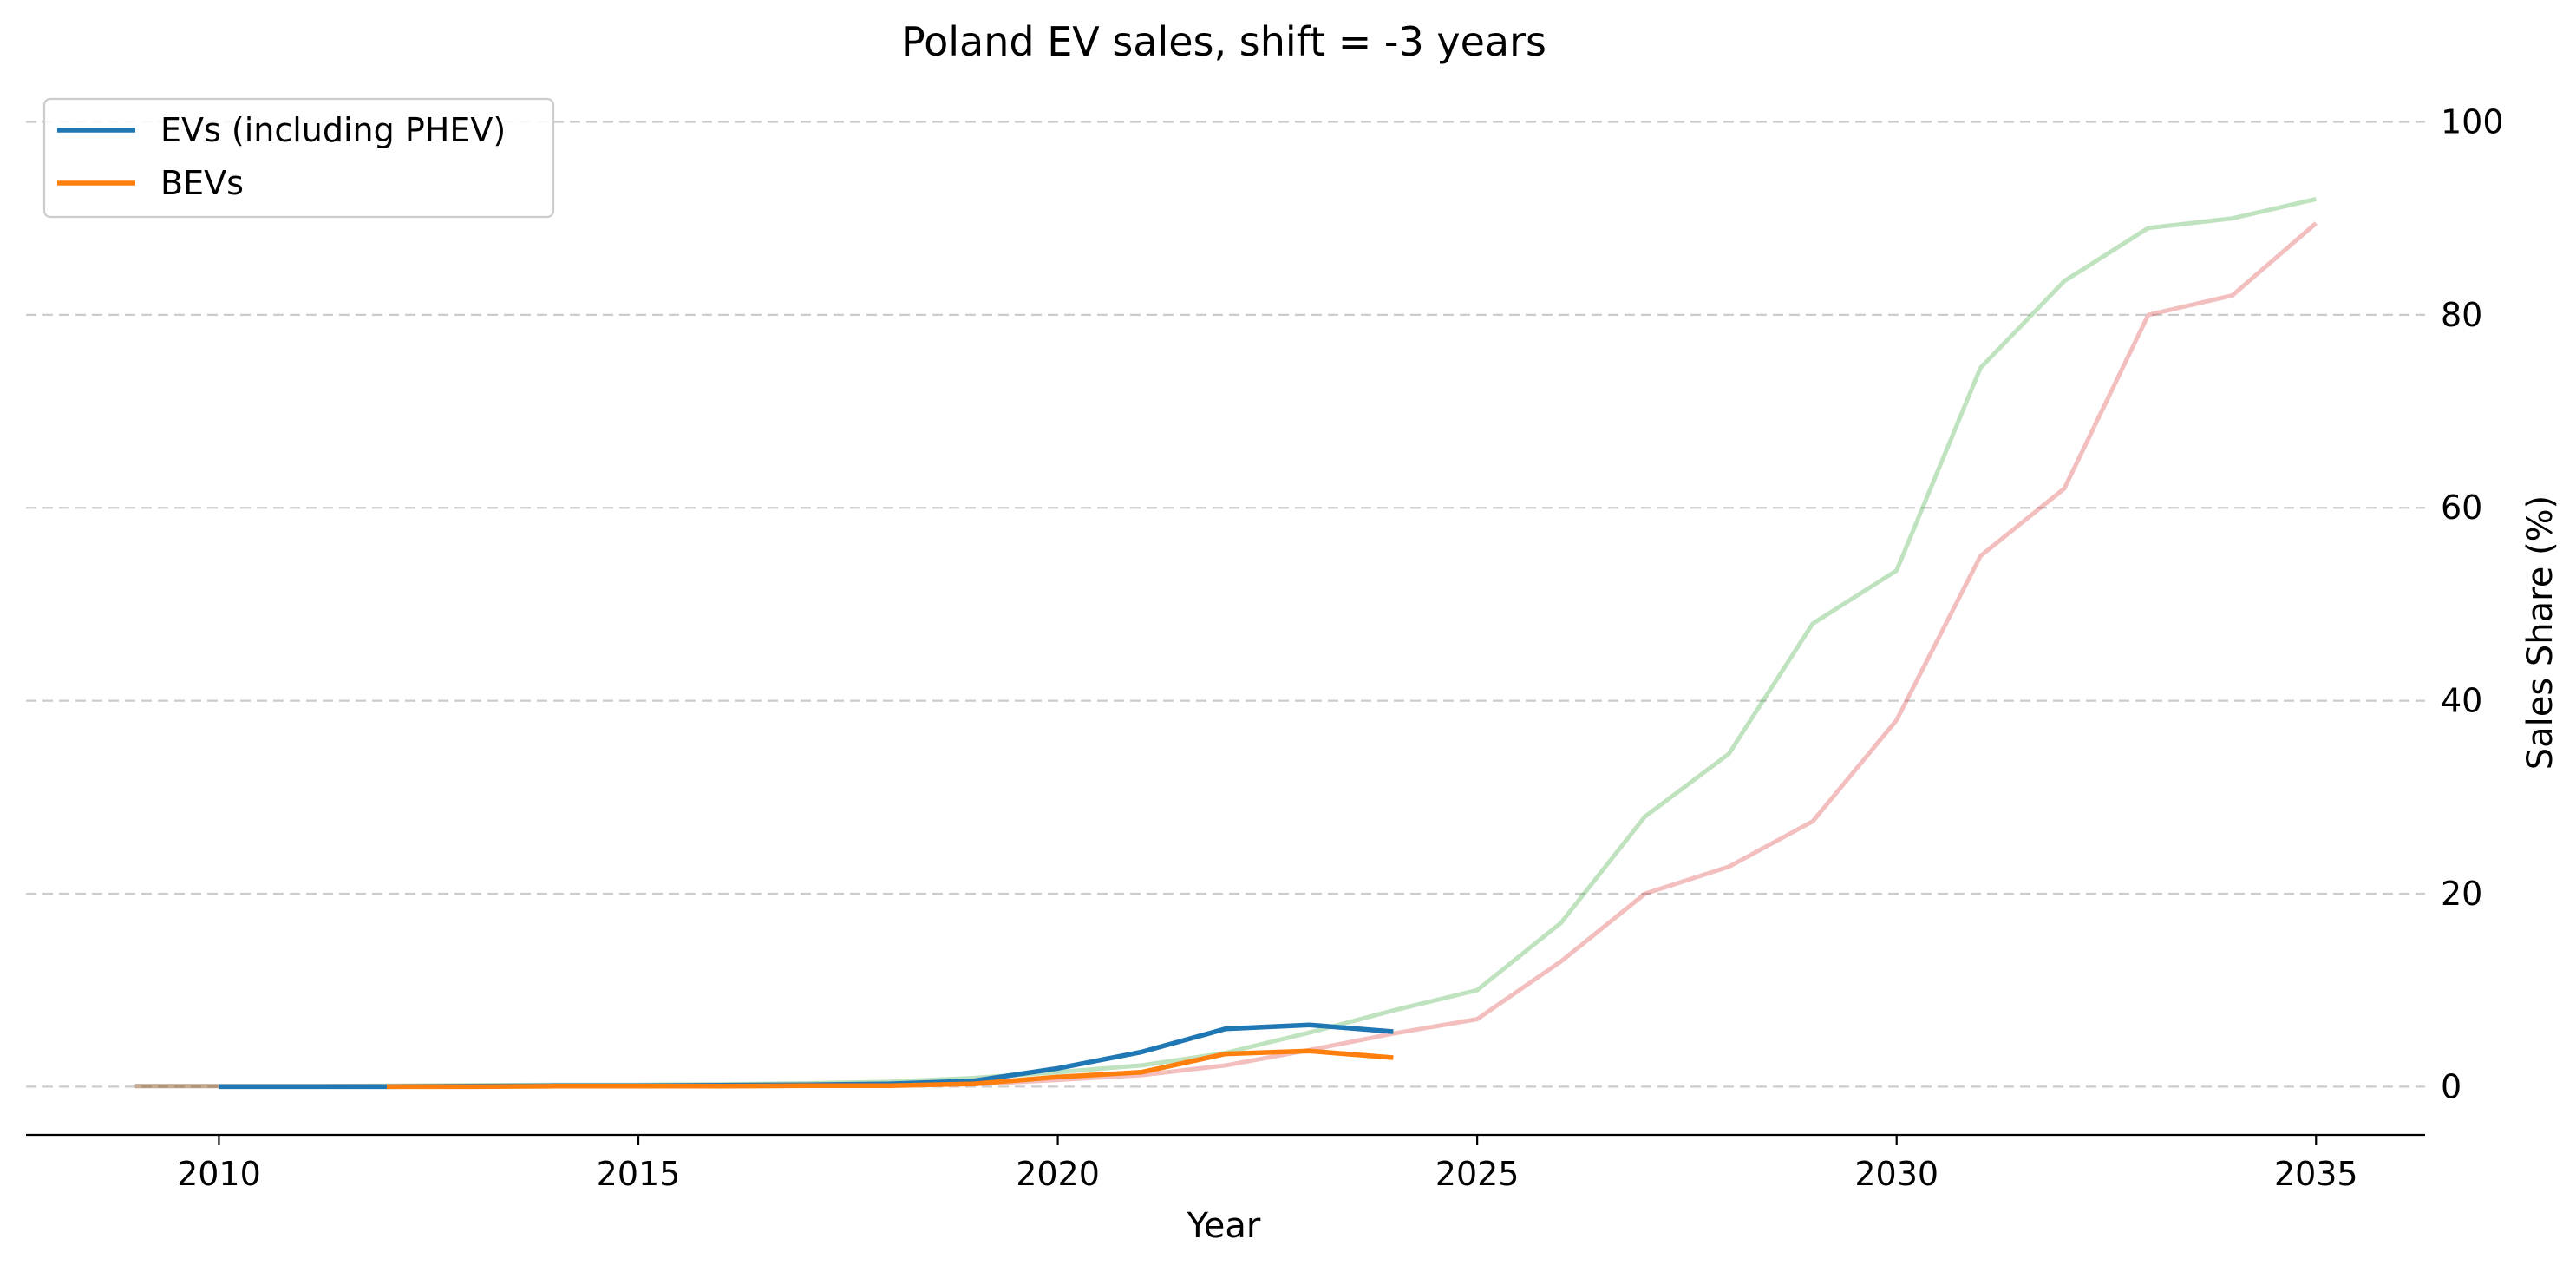 The image size is (2576, 1272). Describe the element at coordinates (1224, 1226) in the screenshot. I see `x-axis-title: Year` at that location.